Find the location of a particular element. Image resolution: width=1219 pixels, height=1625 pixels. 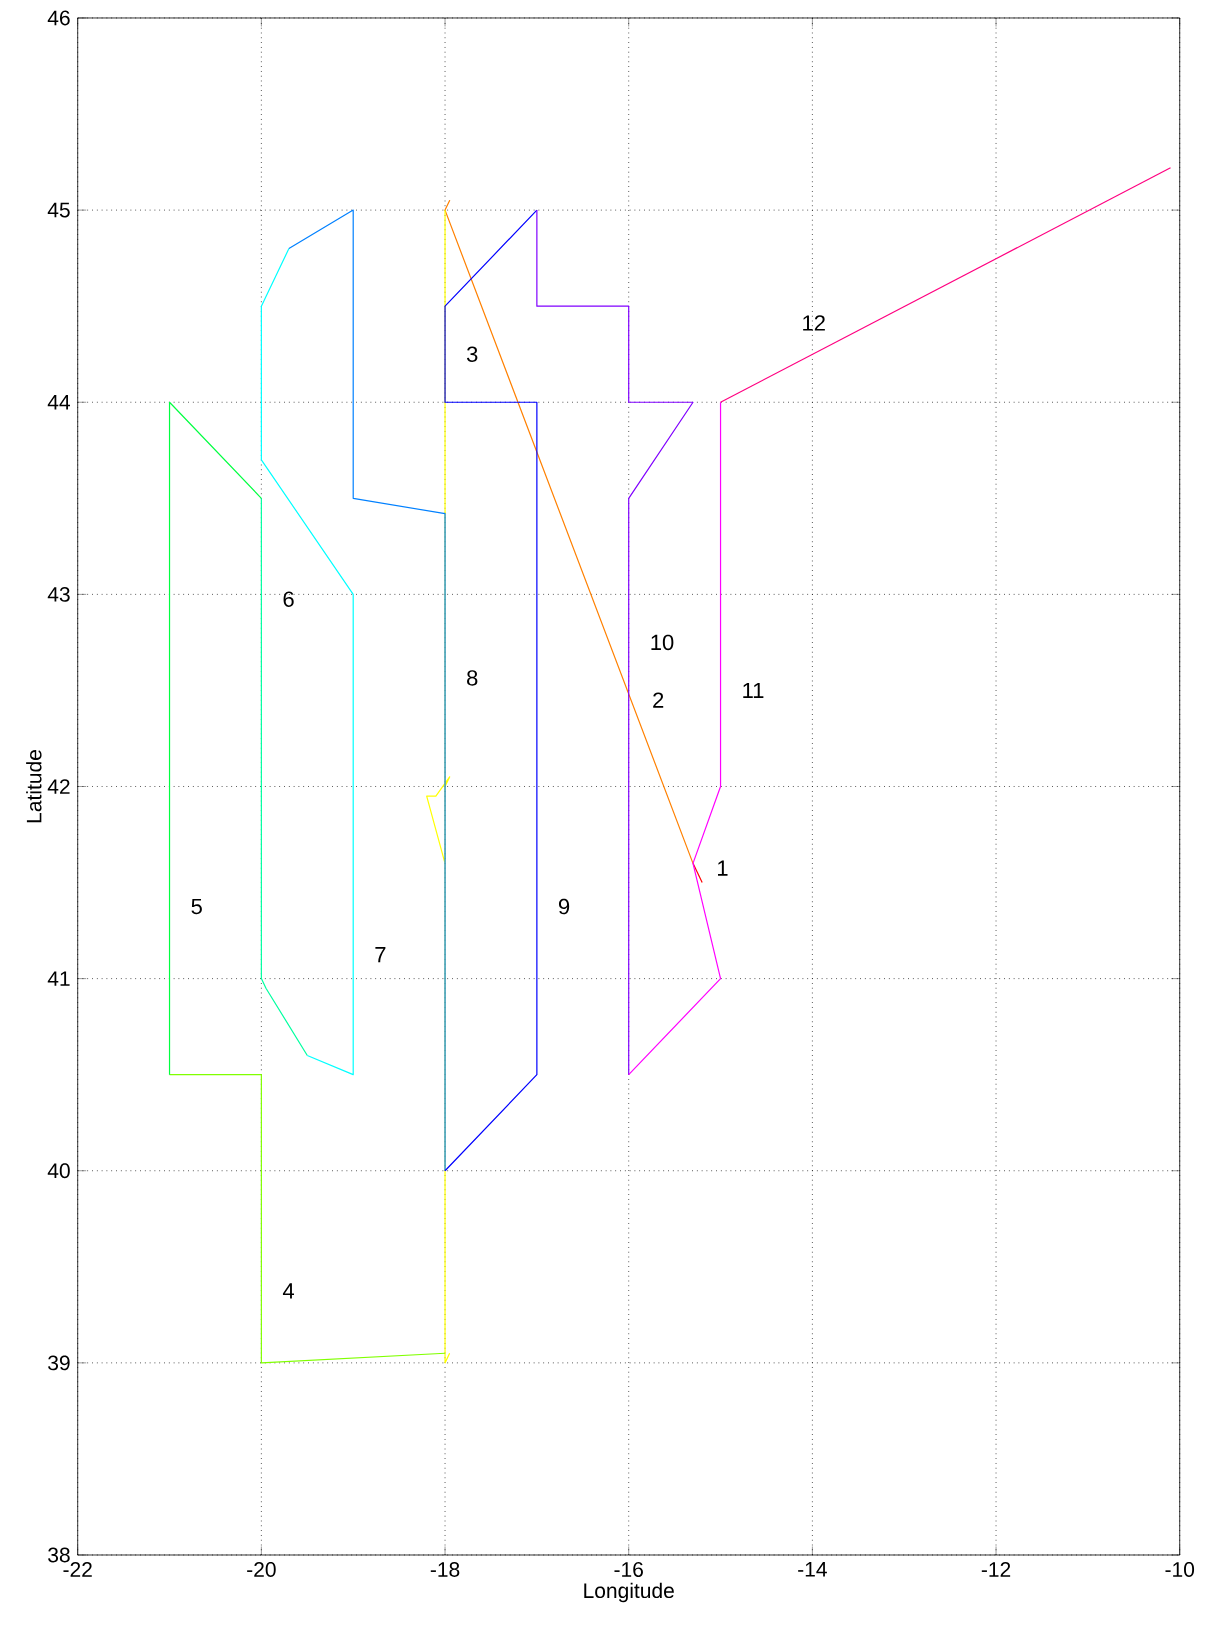

x-tick-label: -18 is located at coordinates (445, 1569).